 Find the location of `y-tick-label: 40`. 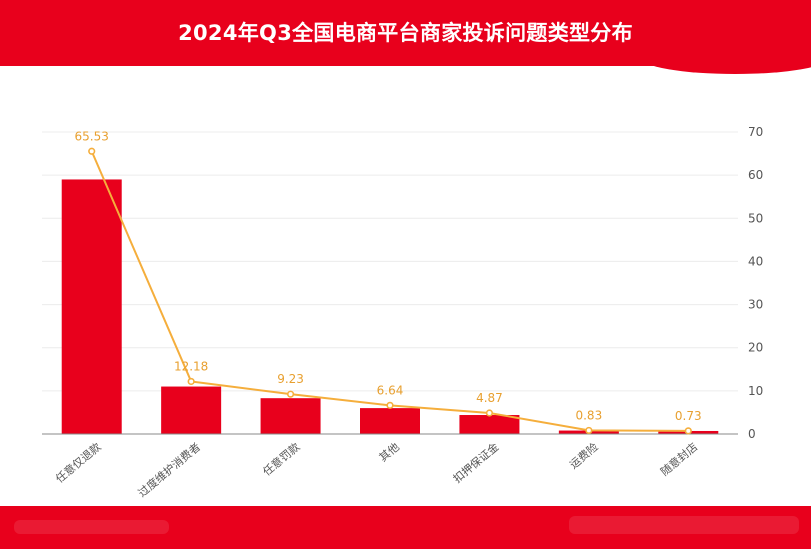

y-tick-label: 40 is located at coordinates (755, 261).